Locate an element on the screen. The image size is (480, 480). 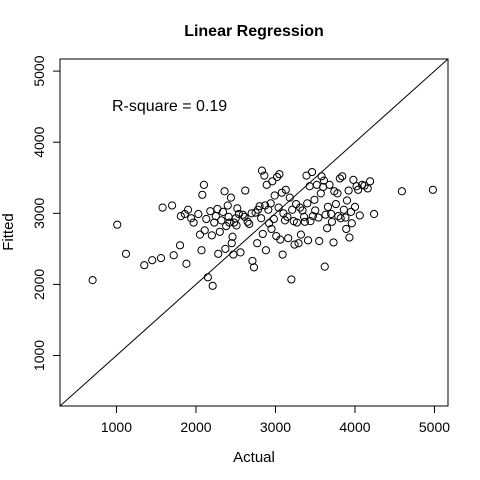
x-axis: 1000 2000 3000 4000 5000 is located at coordinates (275, 420).